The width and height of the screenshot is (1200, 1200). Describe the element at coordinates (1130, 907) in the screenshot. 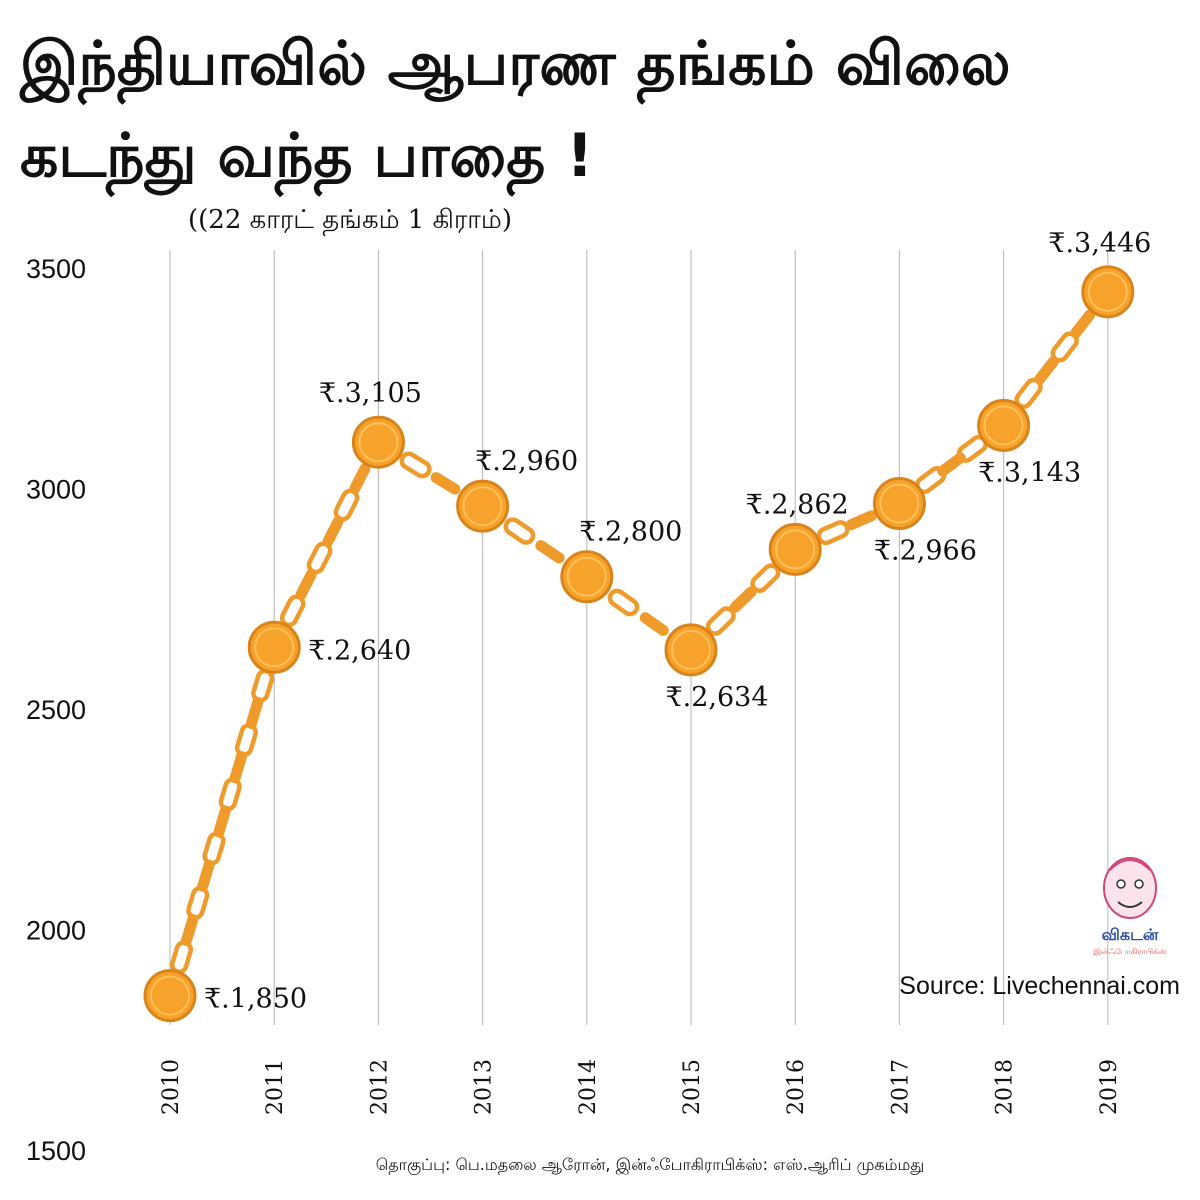

I see `vikatan-logo: விகடன் இன்ஃபோகிராபிக்ஸ்` at that location.